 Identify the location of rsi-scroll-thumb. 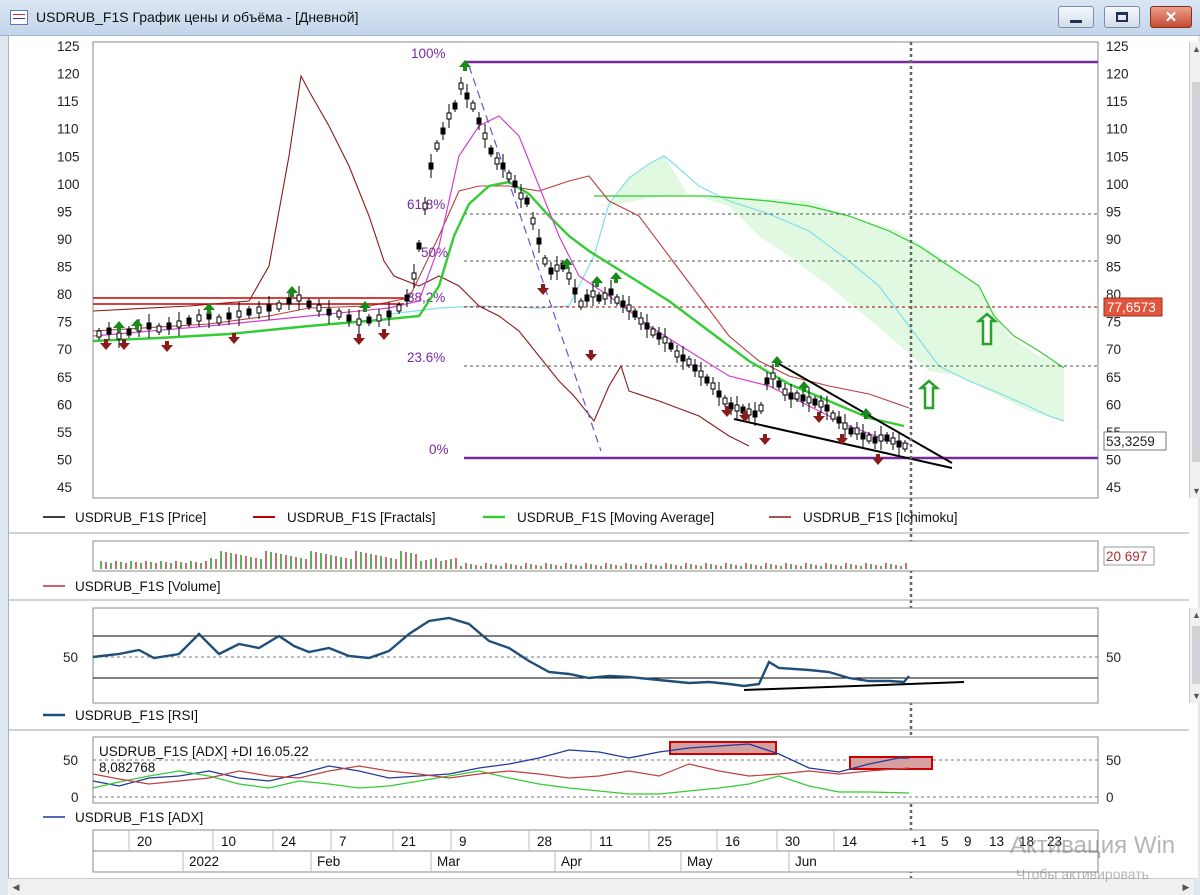
(1196, 655).